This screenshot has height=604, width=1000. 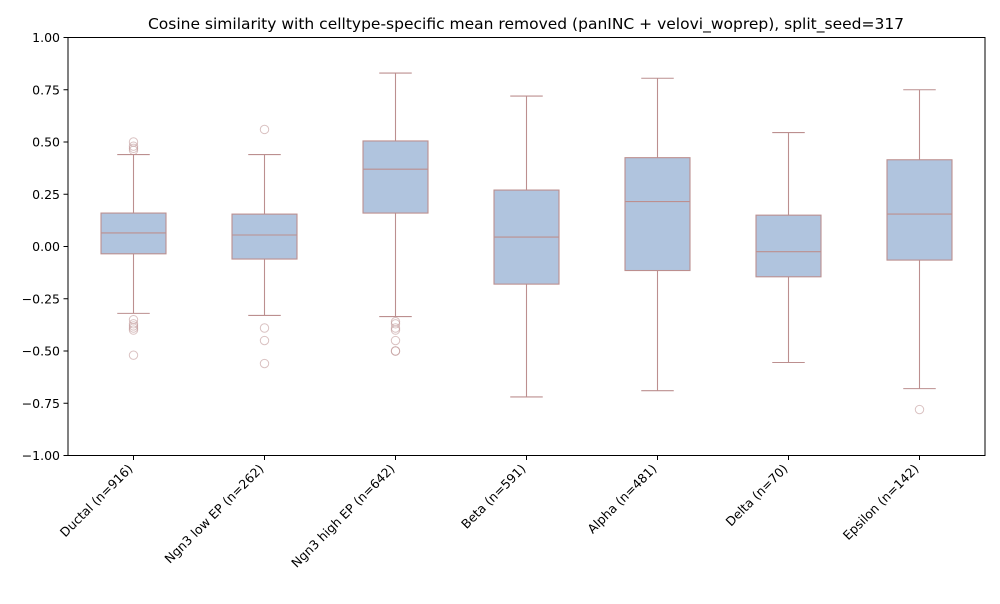 What do you see at coordinates (41, 403) in the screenshot?
I see `y-tick-label: −0.75` at bounding box center [41, 403].